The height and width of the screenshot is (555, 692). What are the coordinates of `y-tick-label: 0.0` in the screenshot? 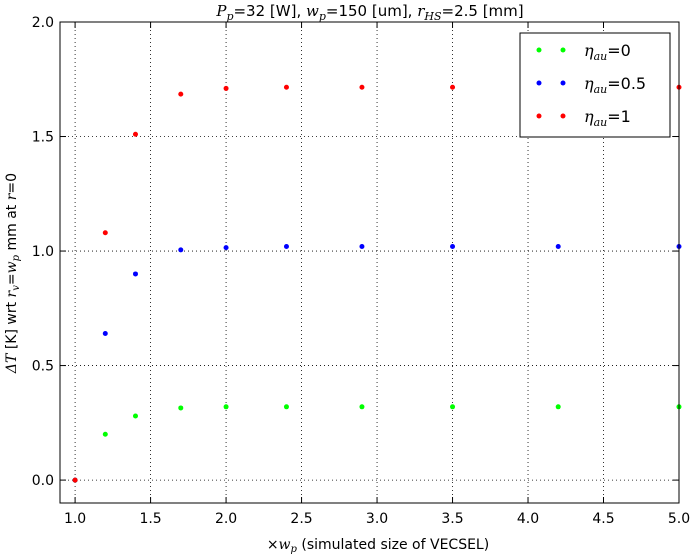 It's located at (43, 481).